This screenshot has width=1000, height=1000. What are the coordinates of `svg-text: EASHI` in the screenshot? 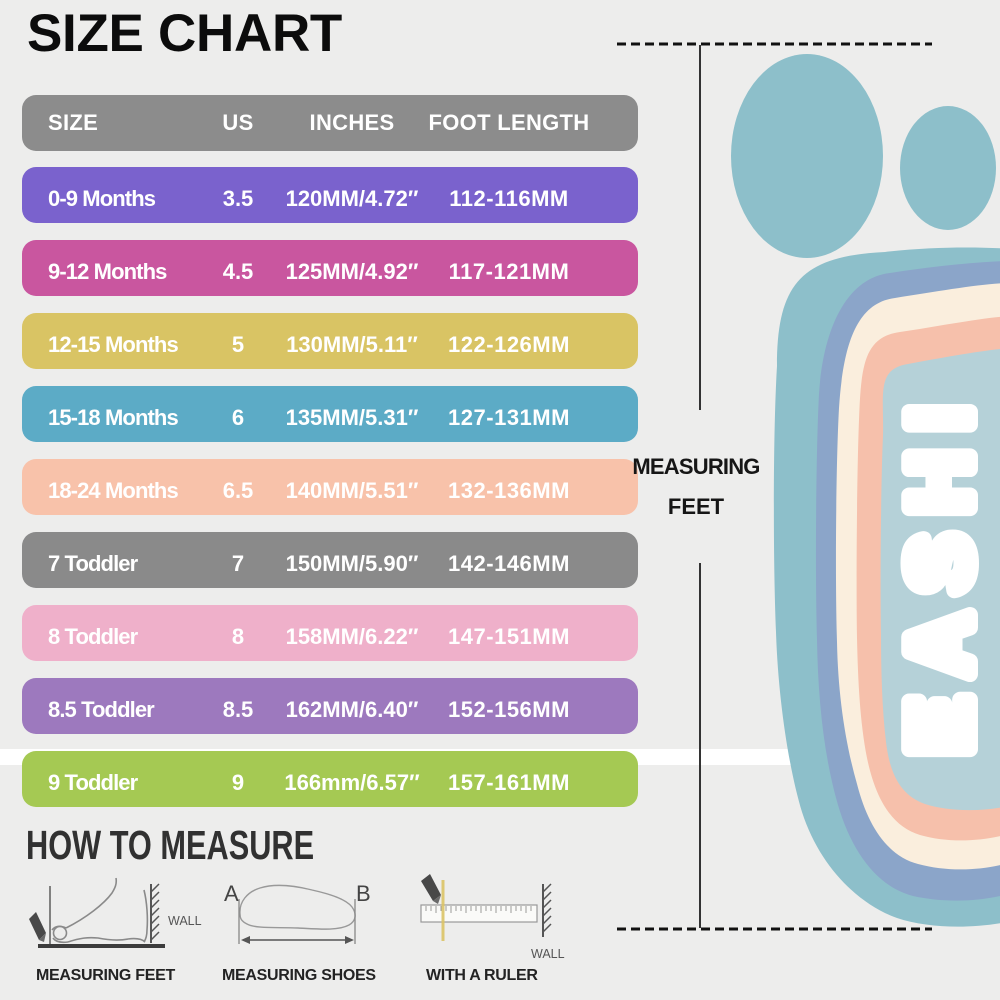 It's located at (939, 570).